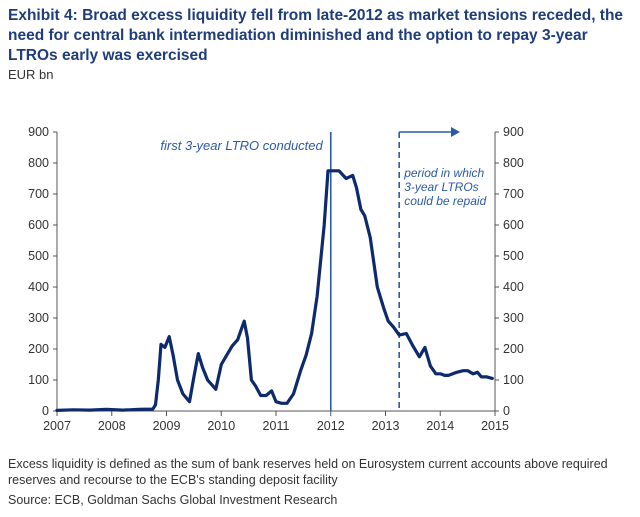 This screenshot has width=640, height=517. What do you see at coordinates (38, 225) in the screenshot?
I see `y-tick-label-left: 600` at bounding box center [38, 225].